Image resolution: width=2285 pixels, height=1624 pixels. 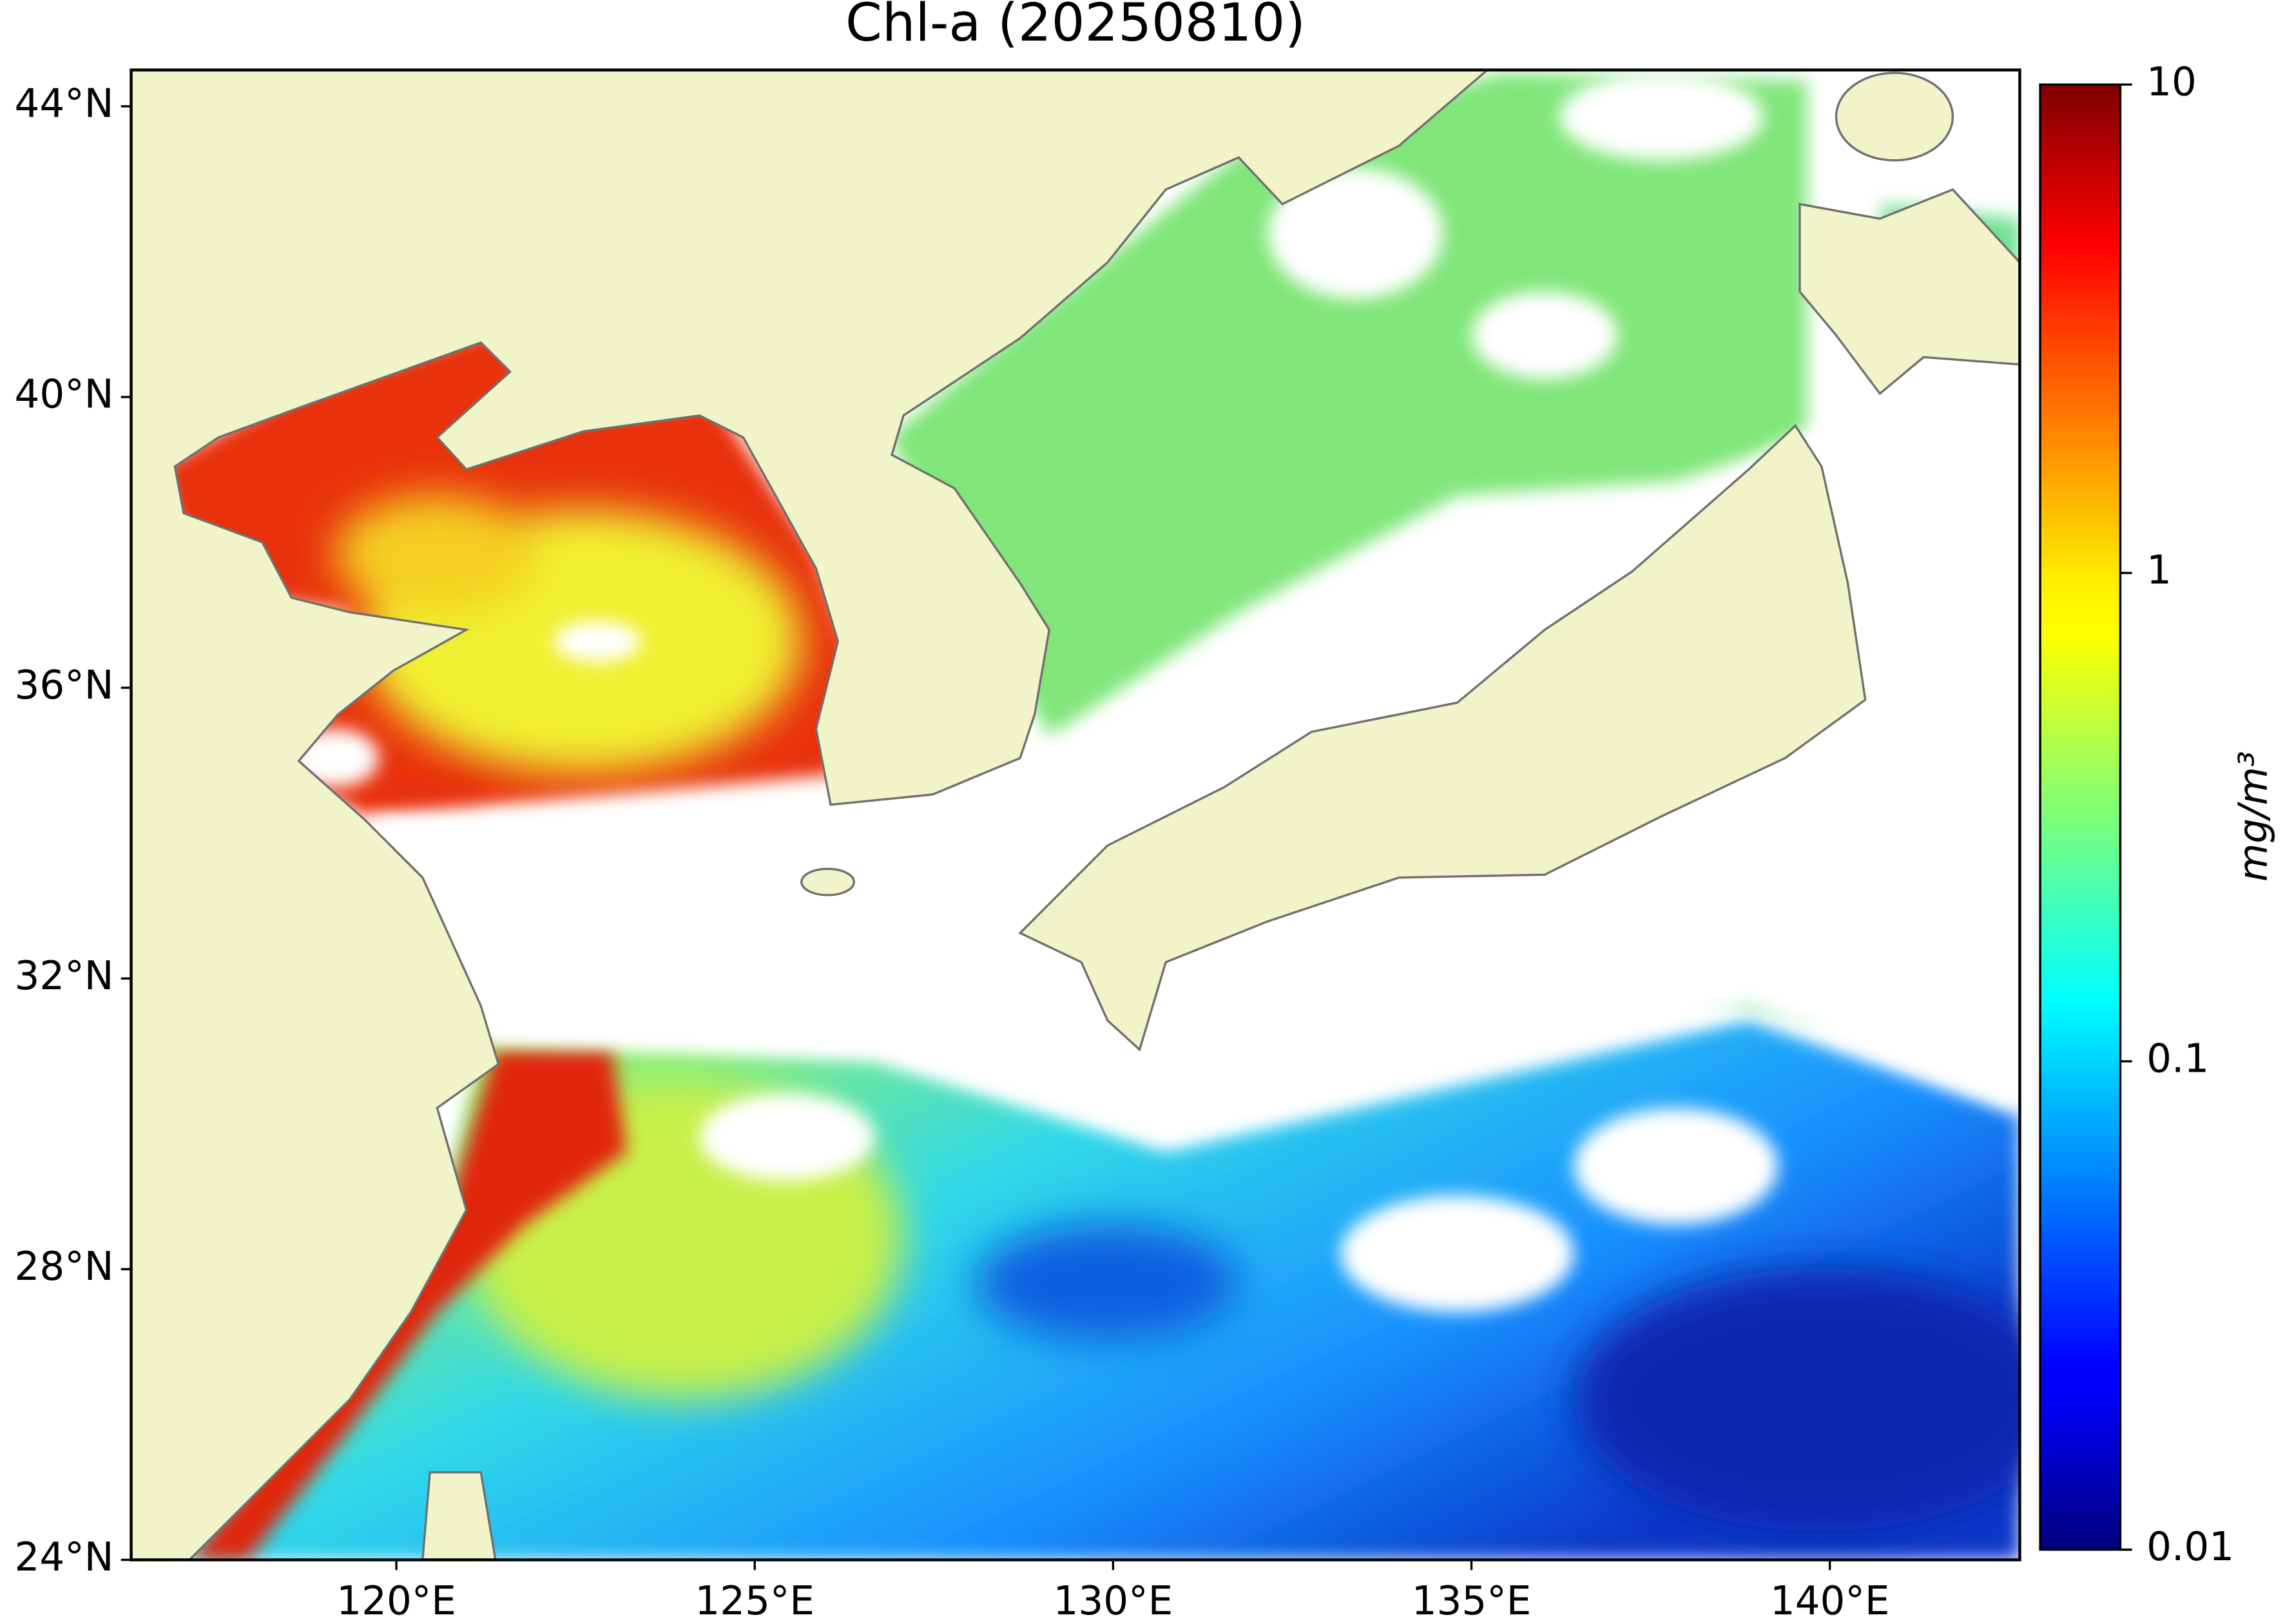 I want to click on colorbar-tick-label: 10, so click(x=2171, y=82).